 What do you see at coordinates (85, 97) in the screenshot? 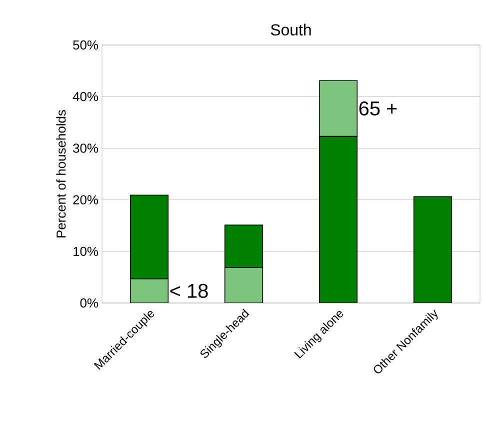
I see `y-tick-label: 40%` at bounding box center [85, 97].